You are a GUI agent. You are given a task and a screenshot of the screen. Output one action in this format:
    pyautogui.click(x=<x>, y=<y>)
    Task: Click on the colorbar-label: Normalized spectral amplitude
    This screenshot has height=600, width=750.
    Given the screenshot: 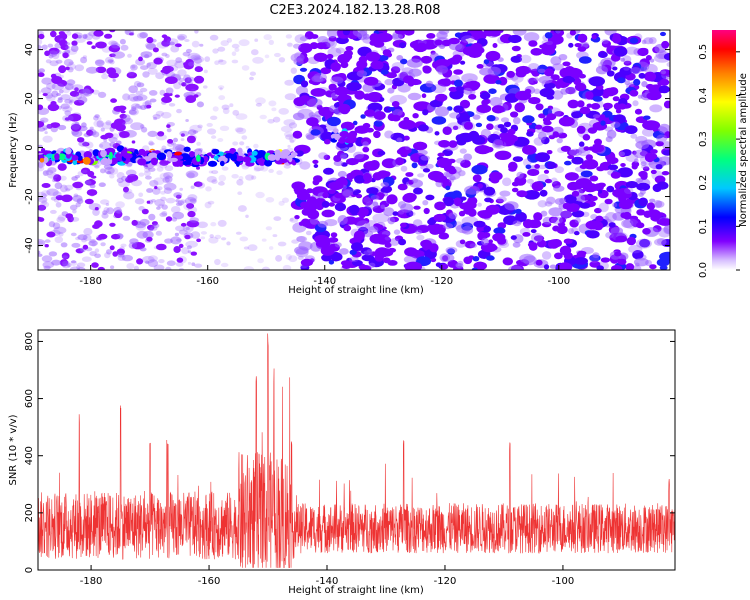 What is the action you would take?
    pyautogui.click(x=743, y=150)
    